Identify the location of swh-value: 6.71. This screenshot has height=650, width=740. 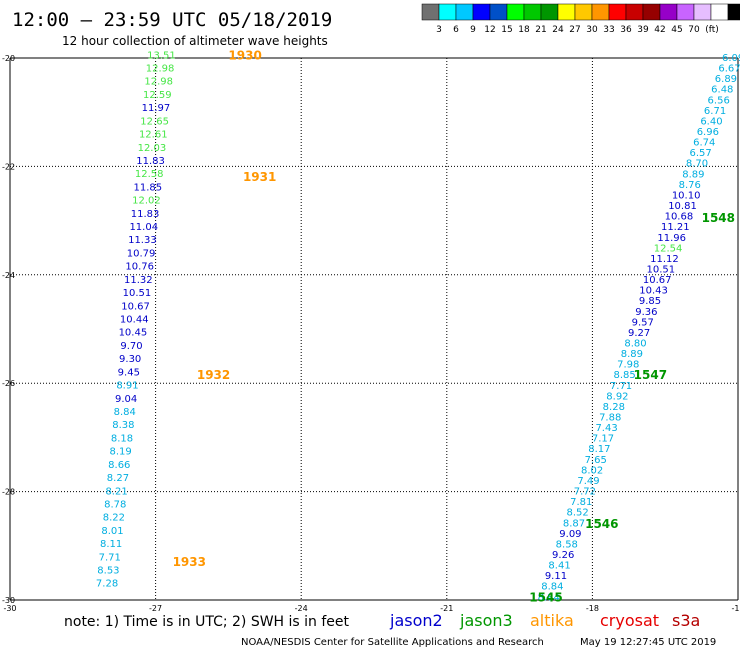
(715, 111).